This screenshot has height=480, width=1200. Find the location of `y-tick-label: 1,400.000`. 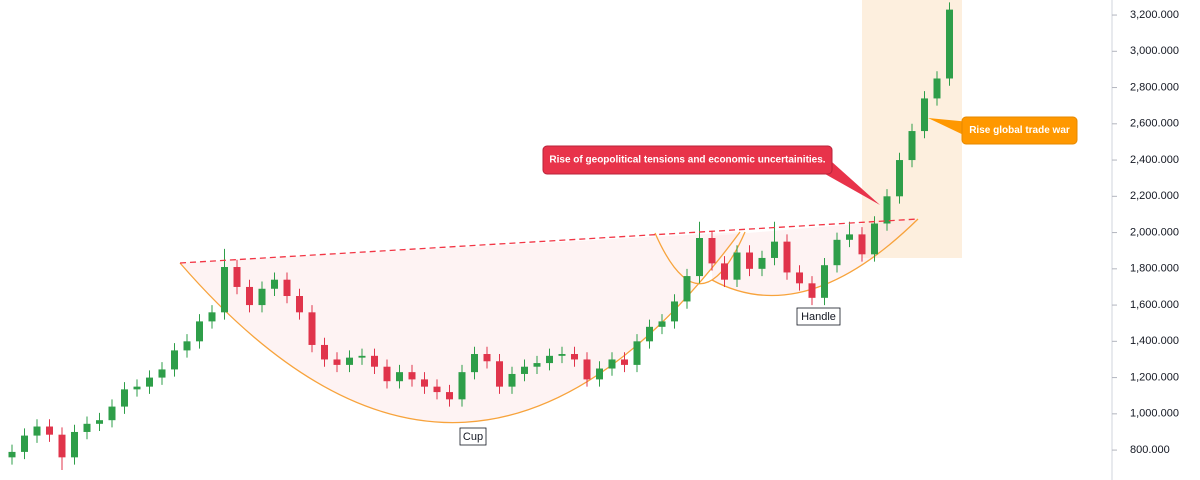

y-tick-label: 1,400.000 is located at coordinates (1154, 341).